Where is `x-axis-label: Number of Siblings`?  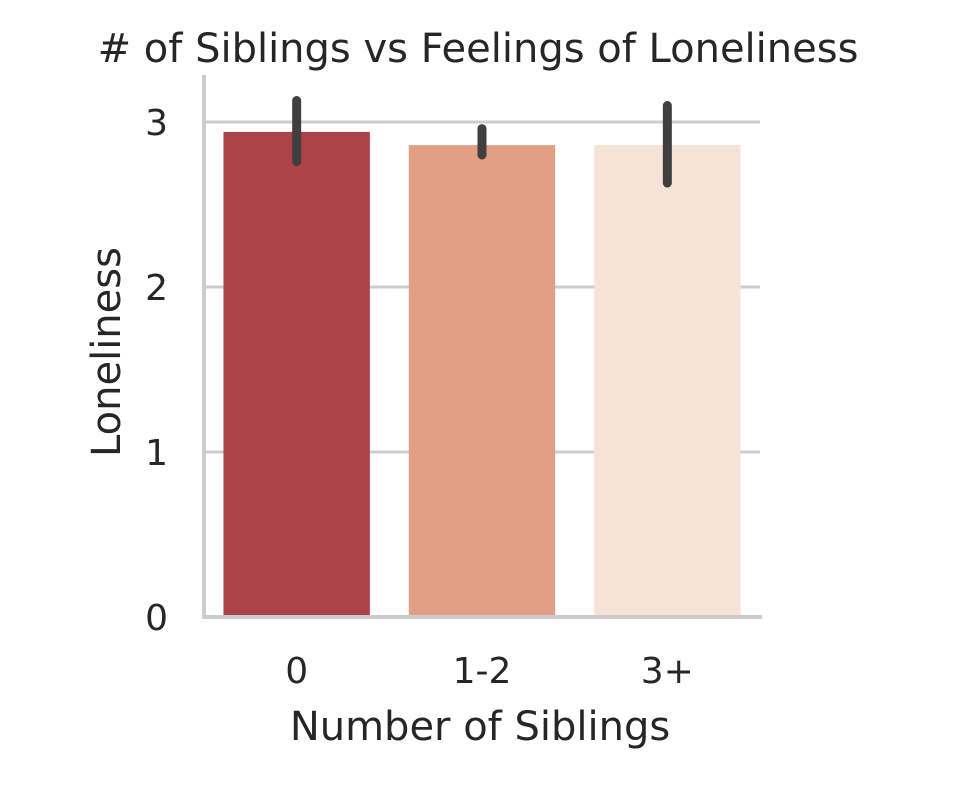 x-axis-label: Number of Siblings is located at coordinates (480, 727).